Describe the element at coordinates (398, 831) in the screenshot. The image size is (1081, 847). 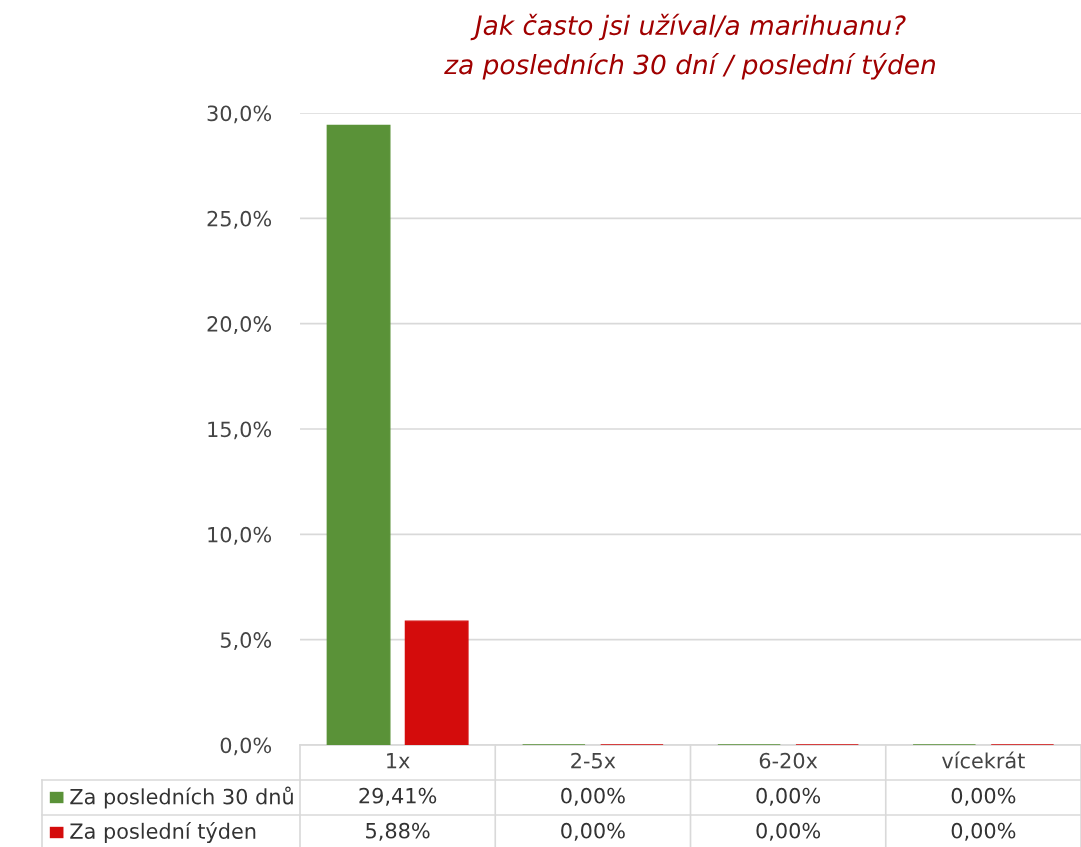
I see `data-label: 5,88%` at that location.